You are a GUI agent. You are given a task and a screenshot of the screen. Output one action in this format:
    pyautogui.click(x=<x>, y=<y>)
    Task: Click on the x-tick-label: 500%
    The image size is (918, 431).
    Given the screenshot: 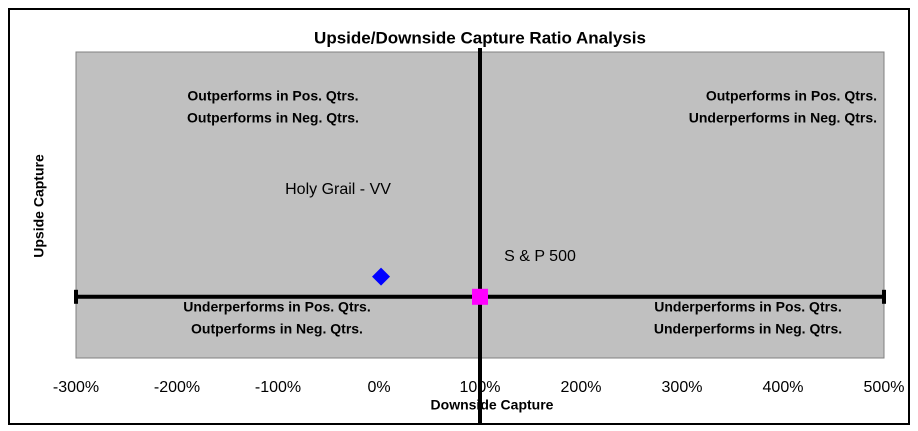 What is the action you would take?
    pyautogui.click(x=884, y=387)
    